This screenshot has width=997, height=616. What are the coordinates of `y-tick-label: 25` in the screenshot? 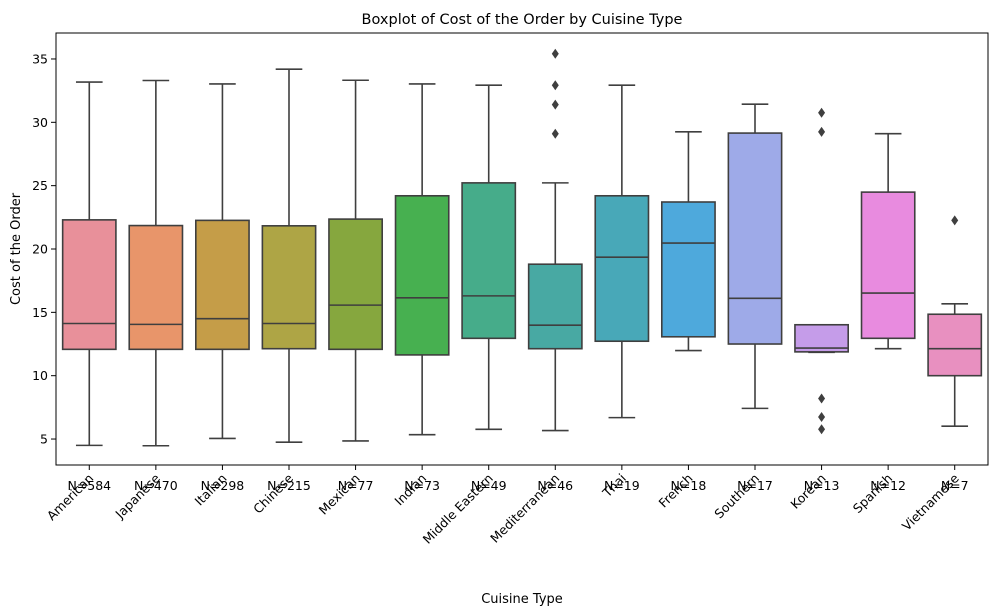 It's located at (40, 185).